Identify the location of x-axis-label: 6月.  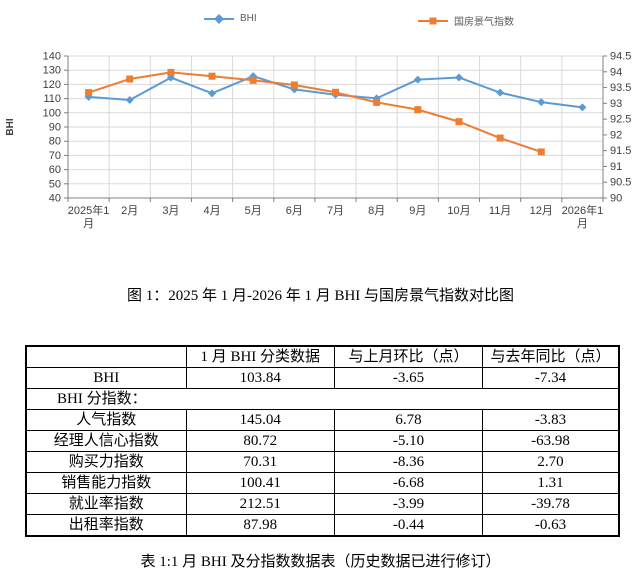
(294, 211).